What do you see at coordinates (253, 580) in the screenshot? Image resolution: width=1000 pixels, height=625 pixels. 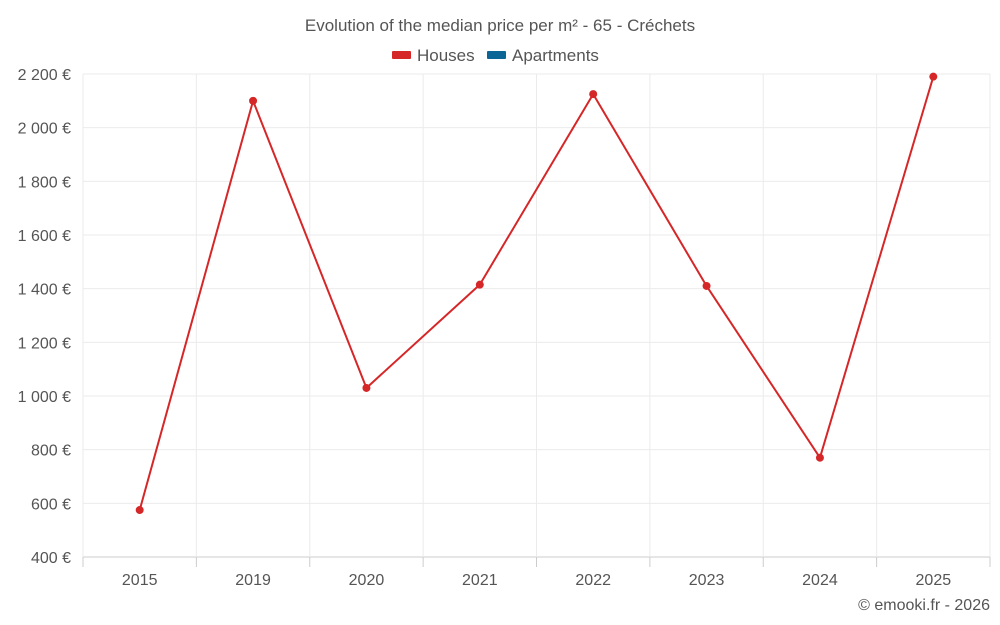 I see `x-tick-label: 2019` at bounding box center [253, 580].